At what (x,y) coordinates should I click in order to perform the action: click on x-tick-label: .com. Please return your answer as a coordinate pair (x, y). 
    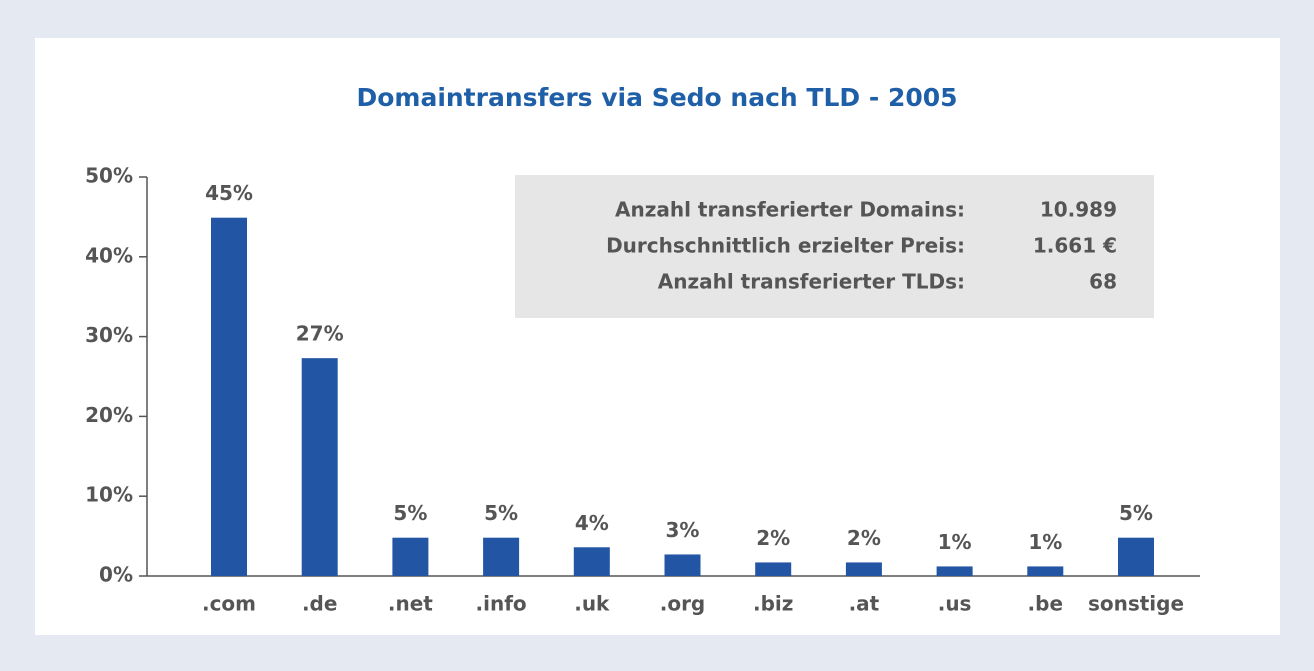
    Looking at the image, I should click on (229, 604).